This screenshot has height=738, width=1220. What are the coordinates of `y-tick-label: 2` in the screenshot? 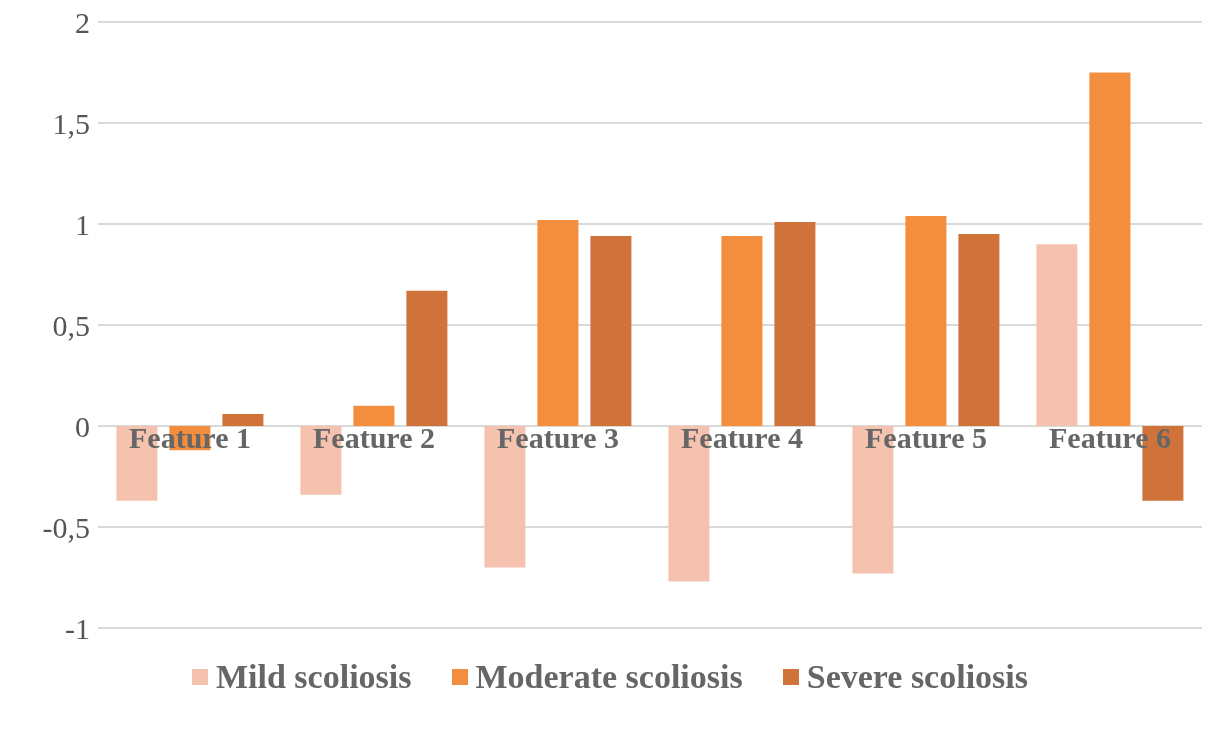 It's located at (82, 22).